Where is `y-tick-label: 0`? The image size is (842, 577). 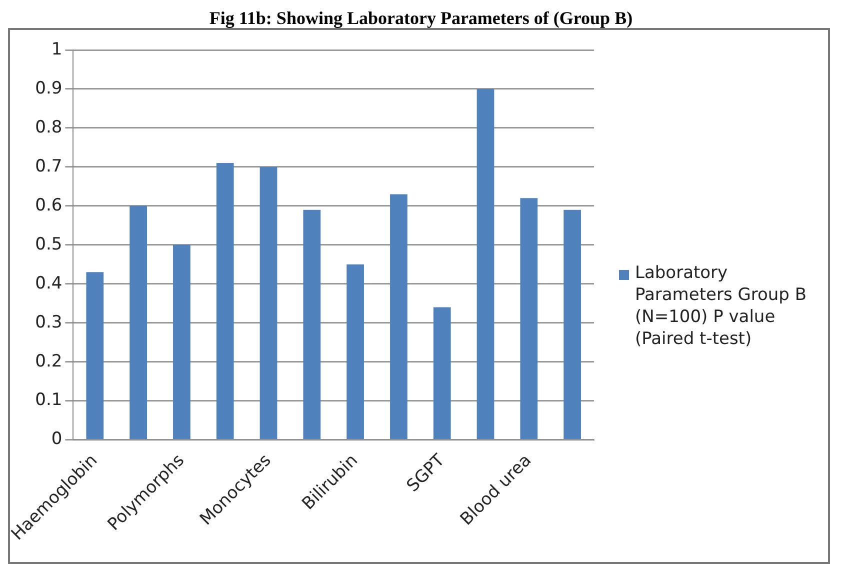
y-tick-label: 0 is located at coordinates (56, 439).